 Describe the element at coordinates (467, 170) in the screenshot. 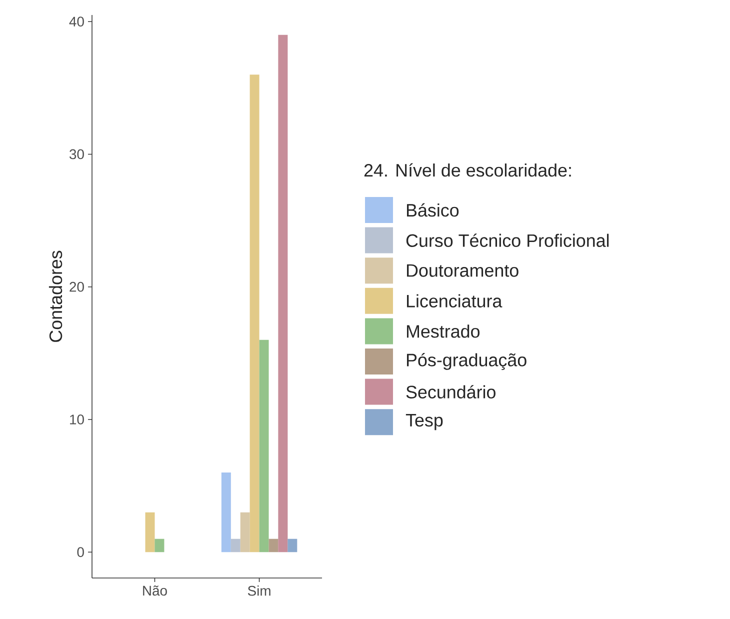

I see `legend-title: 24. Nível de escolaridade:` at that location.